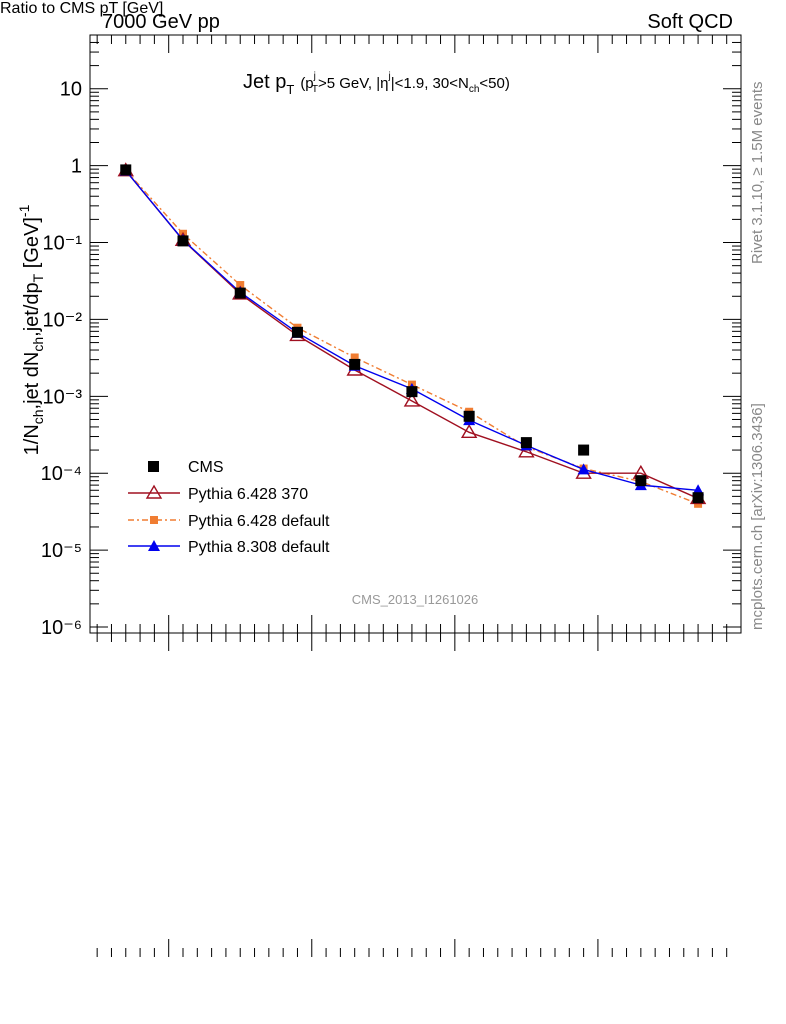  I want to click on legend-marker-cms, so click(153, 466).